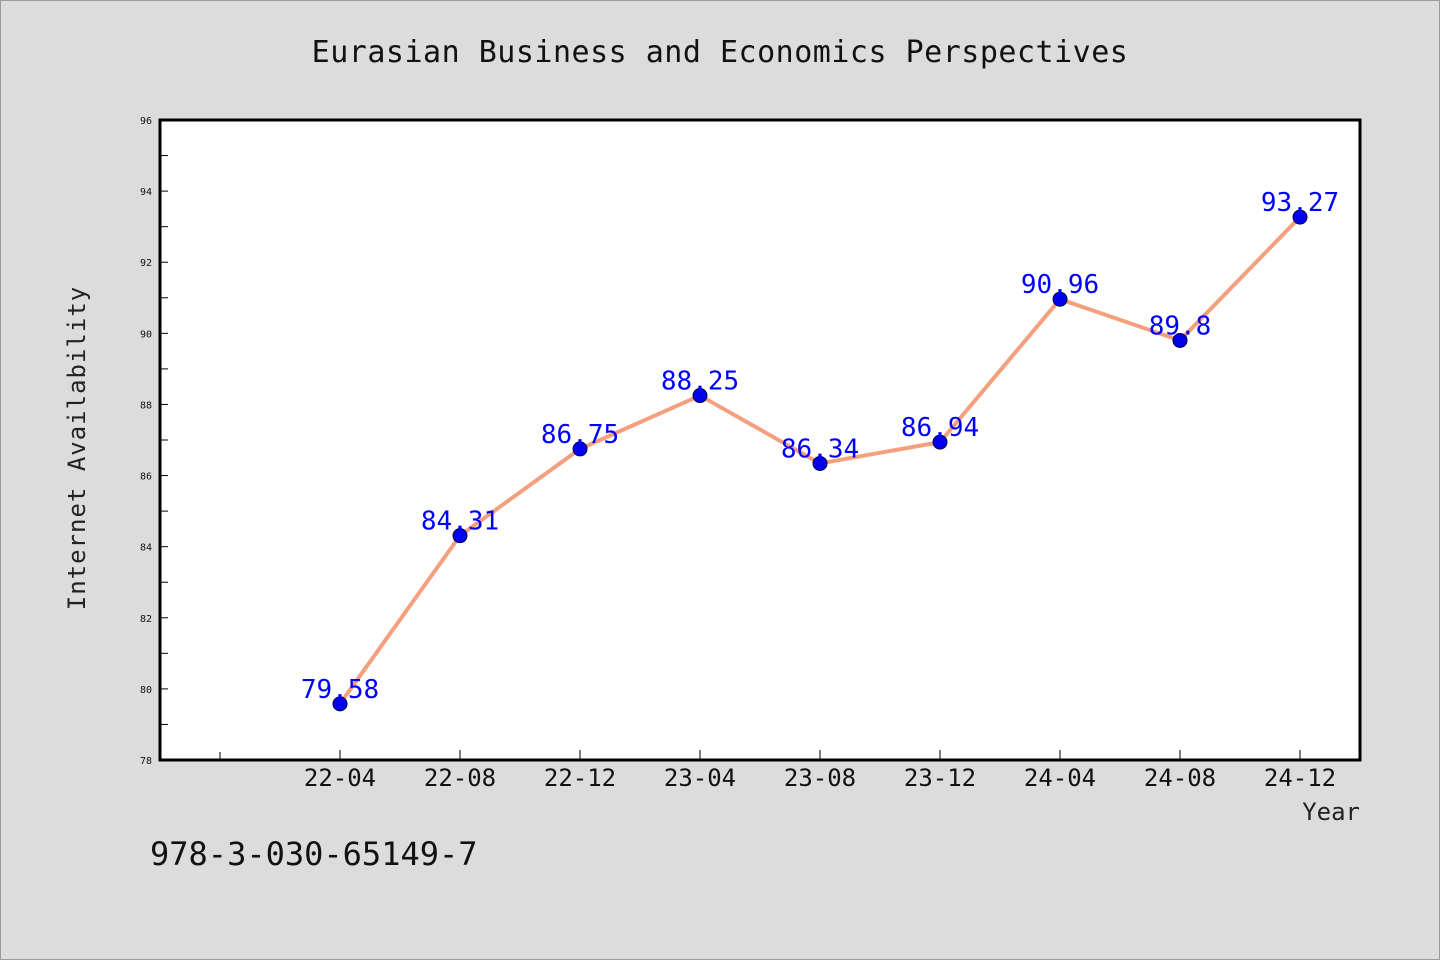 The height and width of the screenshot is (960, 1440). I want to click on x-tick-label: 23-08, so click(820, 778).